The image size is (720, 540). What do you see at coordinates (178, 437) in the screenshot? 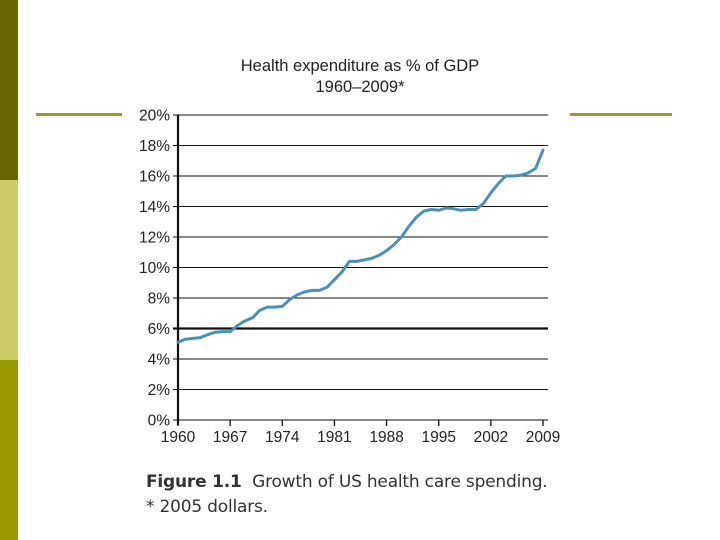
I see `x-tick-label: 1960` at bounding box center [178, 437].